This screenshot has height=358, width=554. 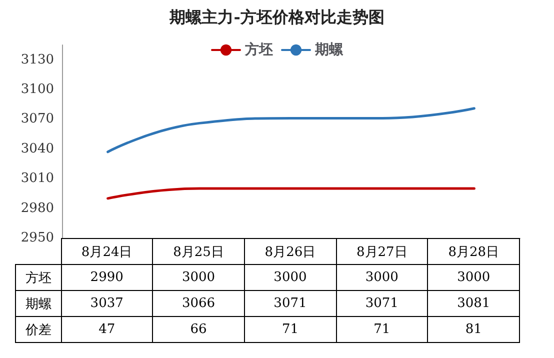 What do you see at coordinates (37, 148) in the screenshot?
I see `y-tick-label: 3040` at bounding box center [37, 148].